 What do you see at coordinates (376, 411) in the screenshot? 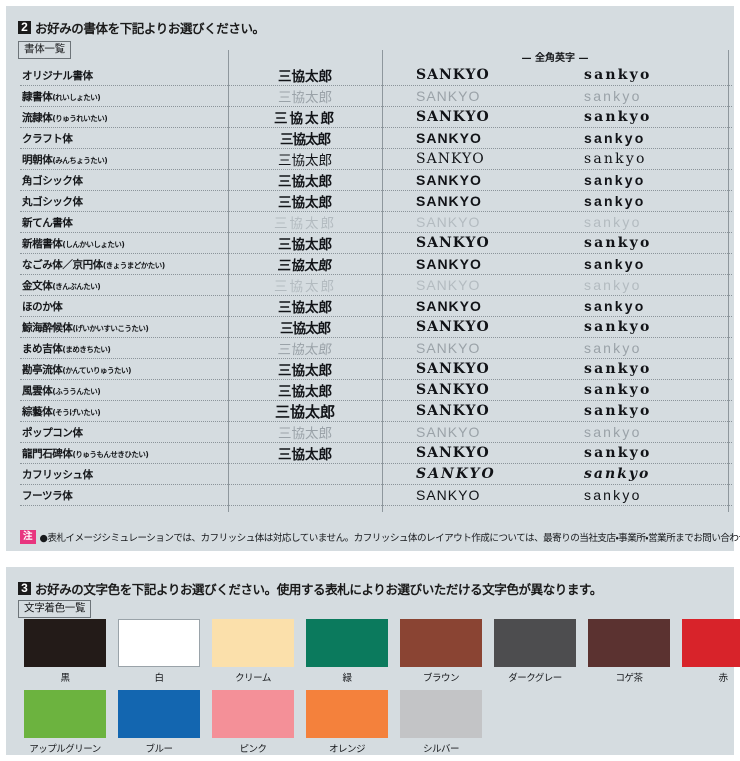
I see `table-row: 綜藝体(そうげいたい) 三協太郎 SANKYO sankyo` at bounding box center [376, 411].